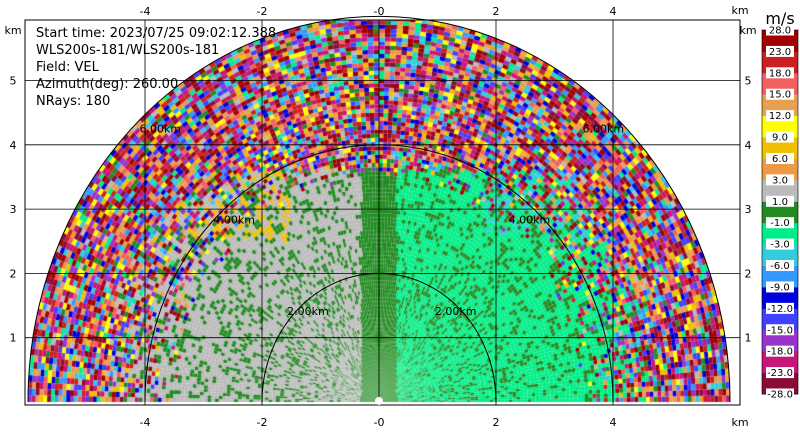 This screenshot has height=435, width=800. I want to click on info-azimuth: Azimuth(deg): 260.00, so click(107, 84).